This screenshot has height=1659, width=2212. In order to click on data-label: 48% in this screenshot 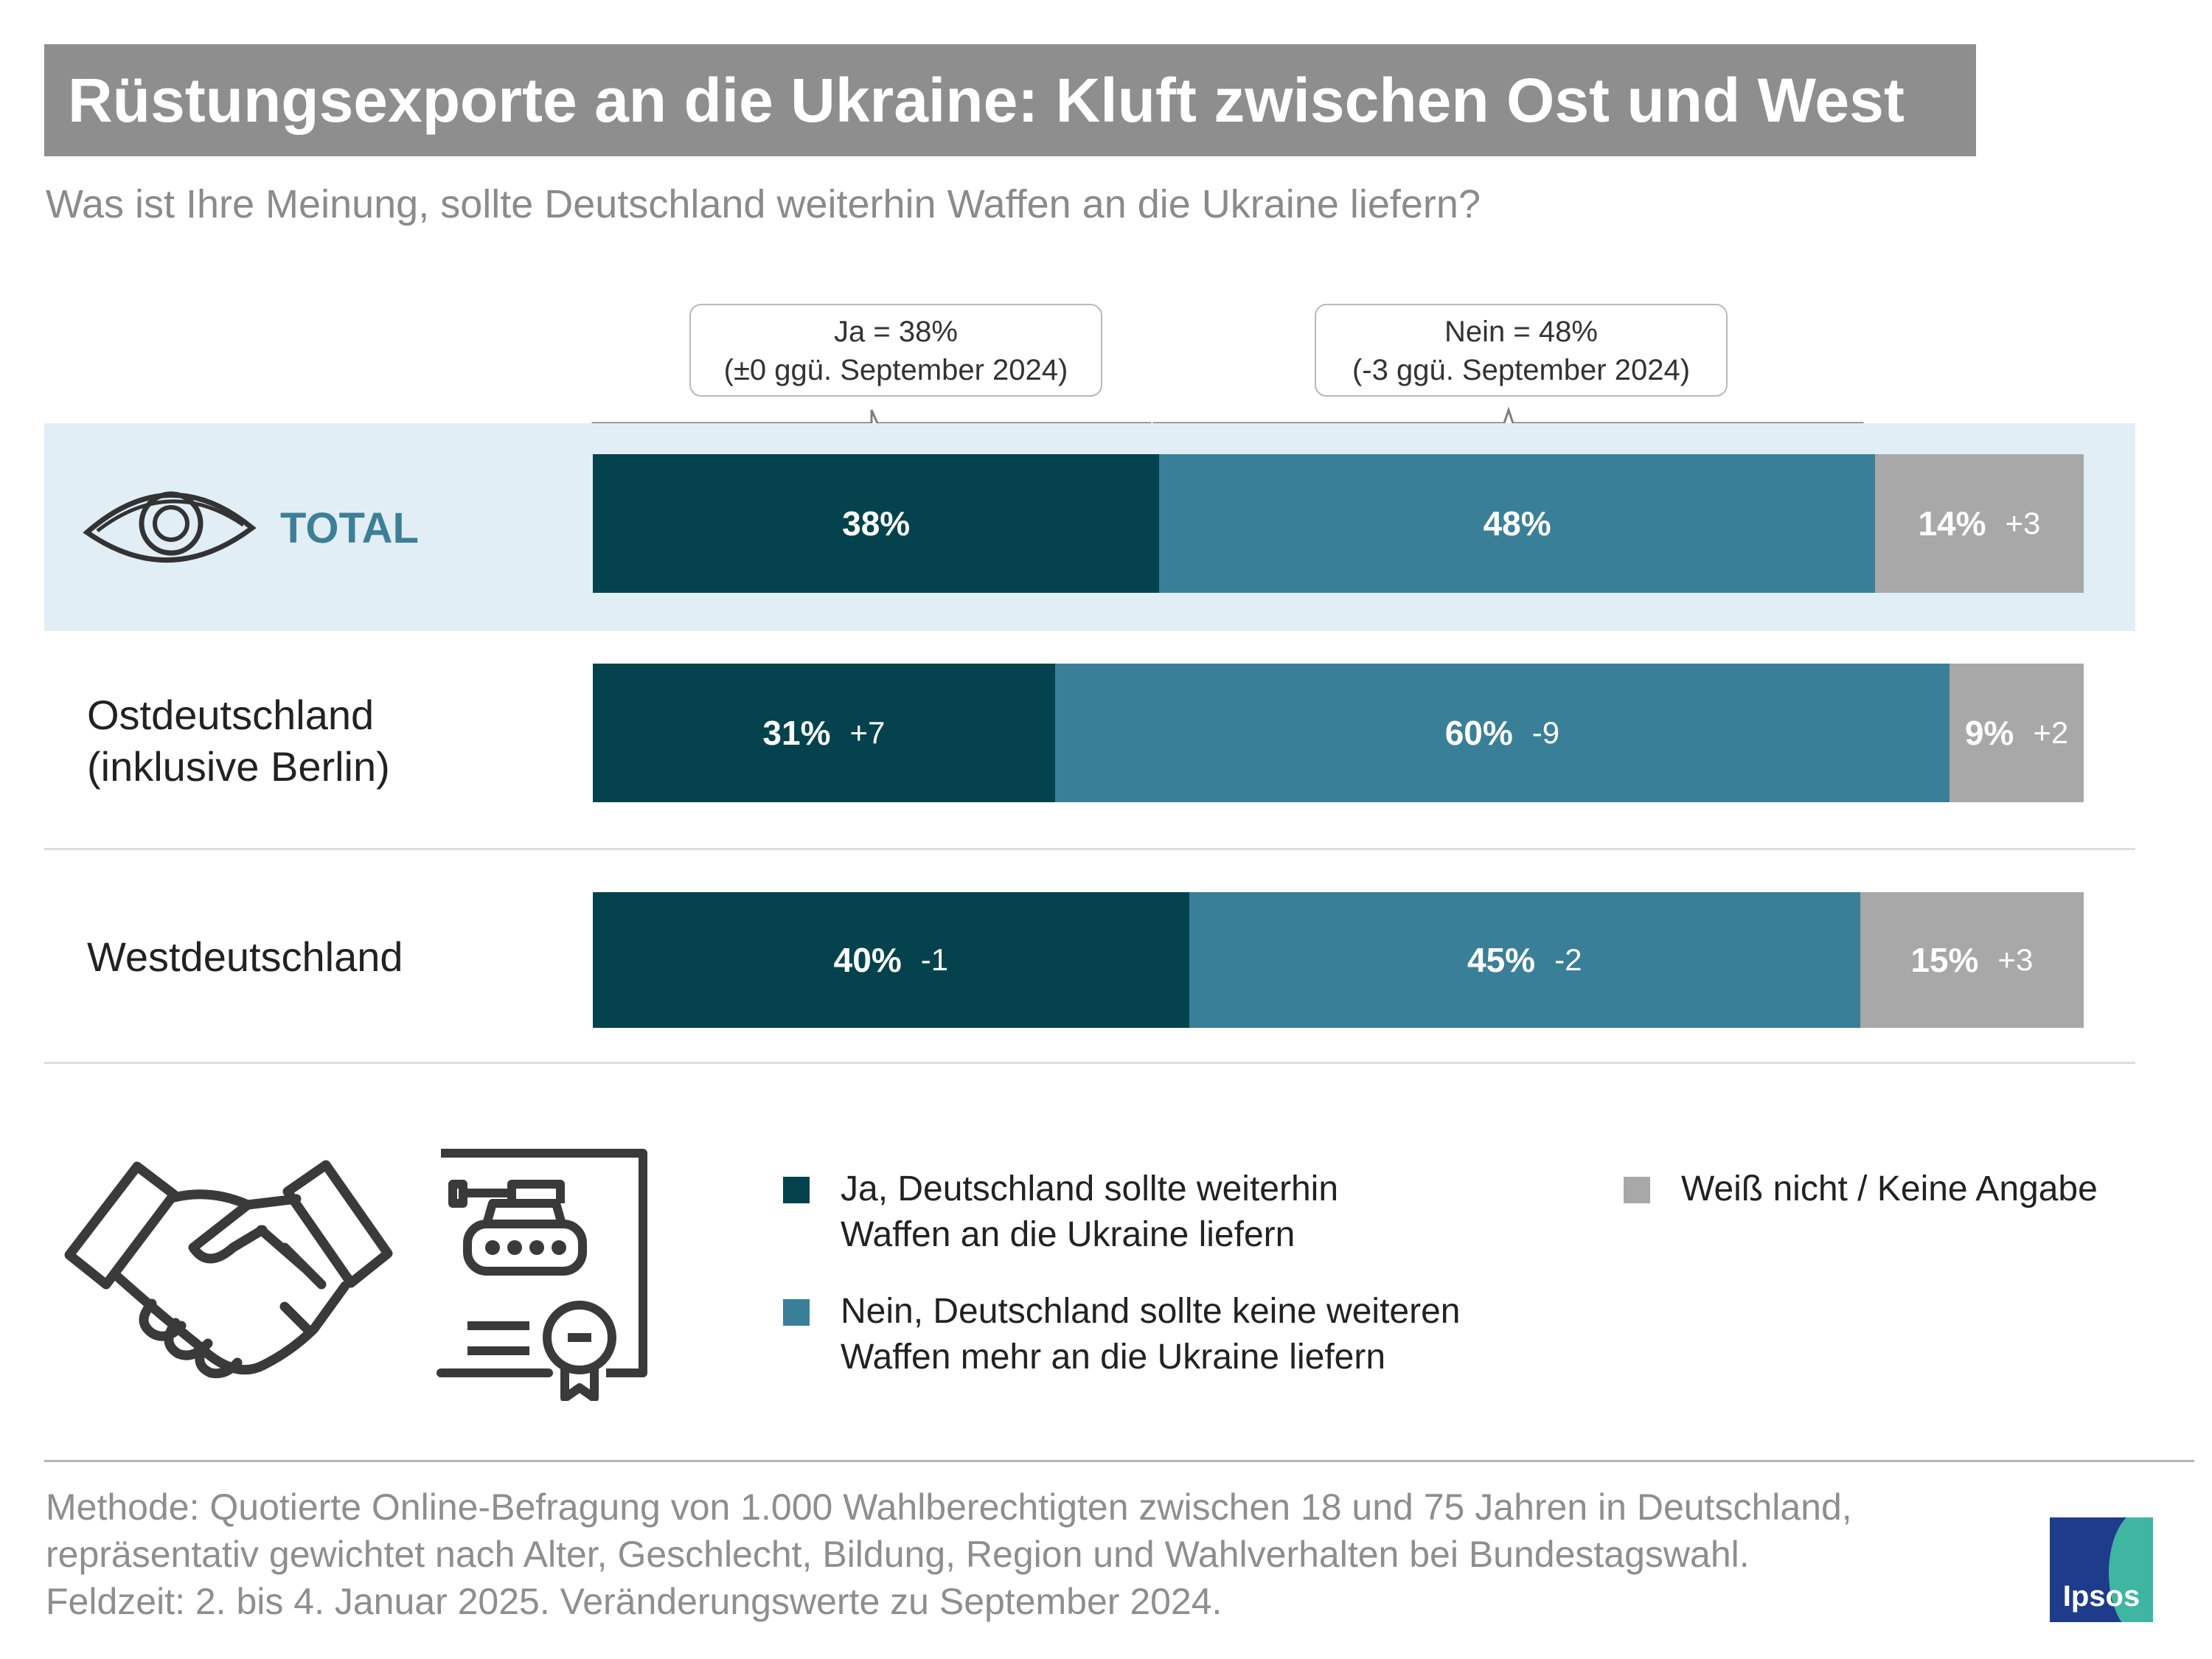, I will do `click(1517, 523)`.